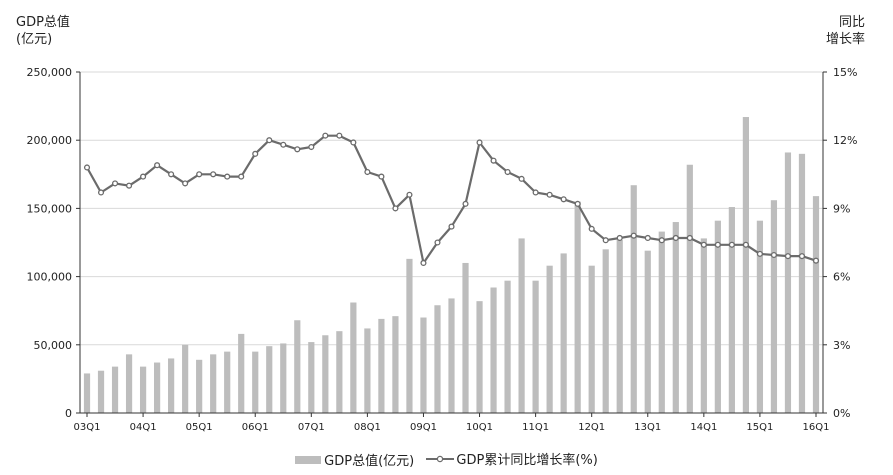 The height and width of the screenshot is (475, 893). What do you see at coordinates (841, 277) in the screenshot?
I see `right-tick-label: 6%` at bounding box center [841, 277].